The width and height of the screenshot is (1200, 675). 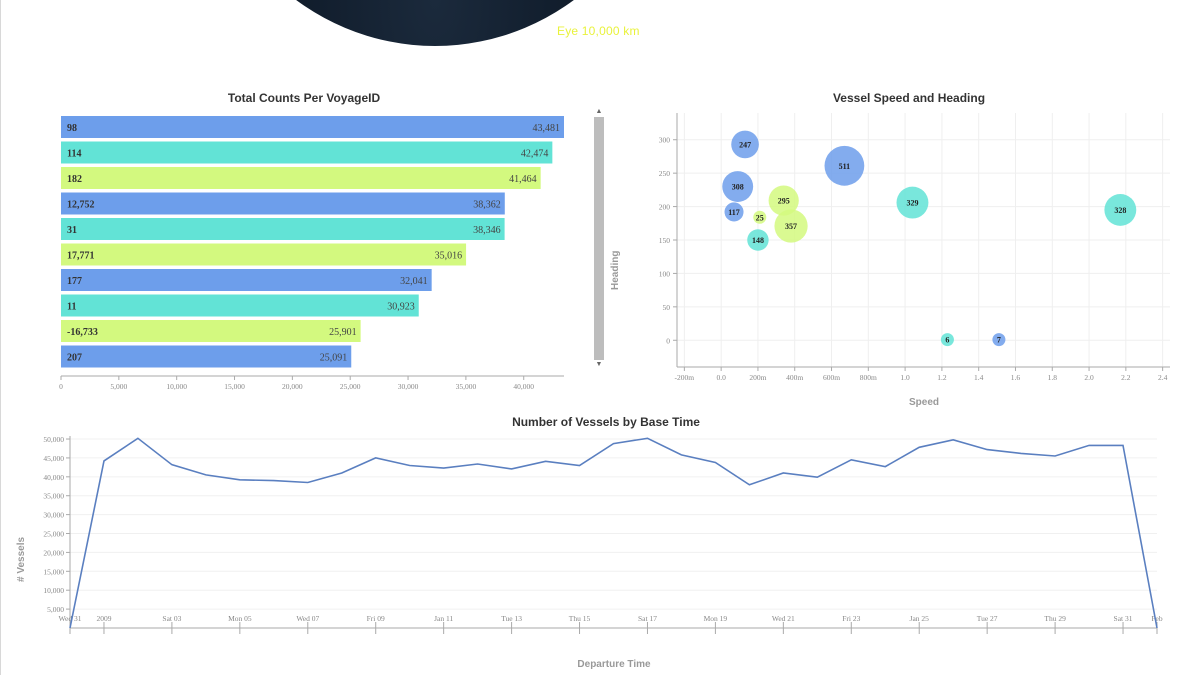 I want to click on bar-12,752, so click(x=283, y=203).